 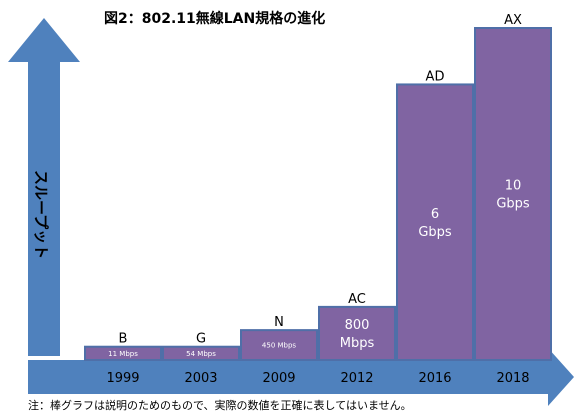 What do you see at coordinates (123, 339) in the screenshot?
I see `standard-label-B: B` at bounding box center [123, 339].